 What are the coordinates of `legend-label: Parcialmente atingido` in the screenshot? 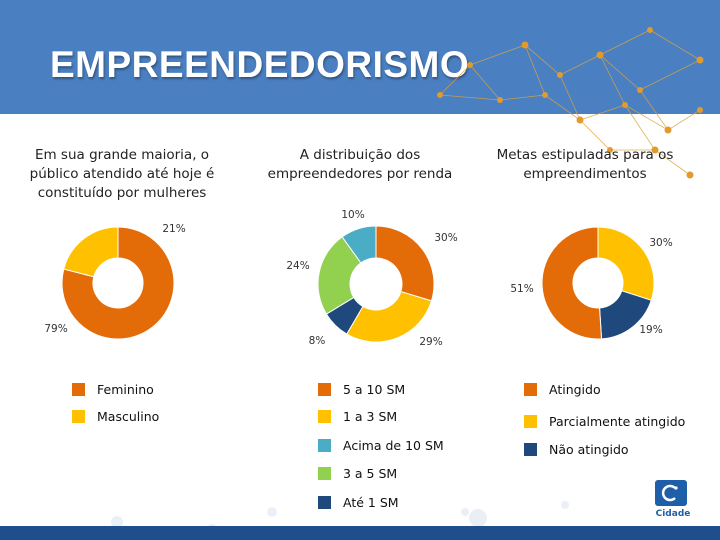 It's located at (617, 421).